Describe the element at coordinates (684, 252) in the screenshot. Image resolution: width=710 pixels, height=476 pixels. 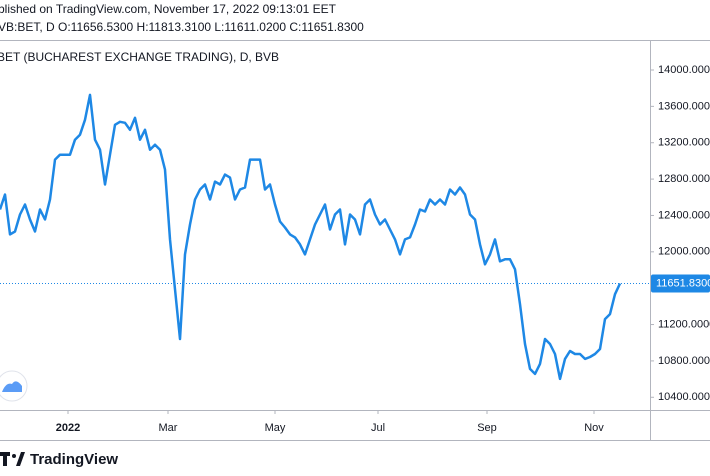
I see `y-tick-label: 12000.0000` at that location.